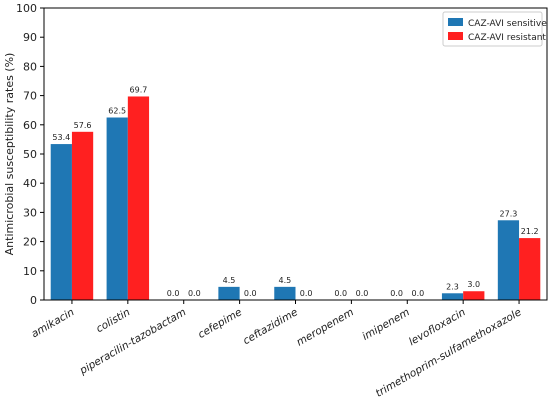  I want to click on y-tick-label: 100, so click(26, 8).